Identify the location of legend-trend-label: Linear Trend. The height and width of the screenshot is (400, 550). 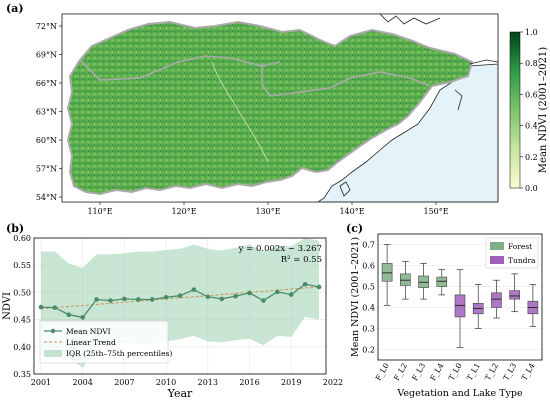
(91, 342).